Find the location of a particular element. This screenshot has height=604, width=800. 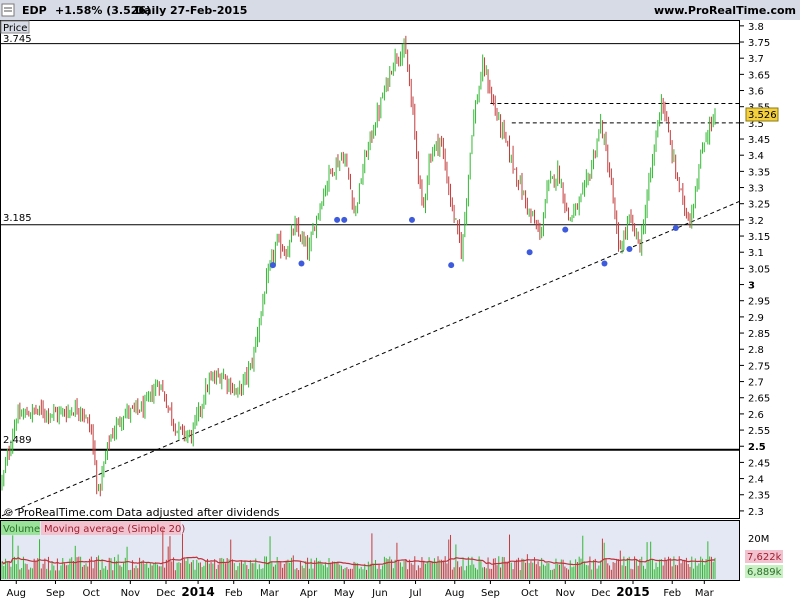

volume-ma-line is located at coordinates (358, 561).